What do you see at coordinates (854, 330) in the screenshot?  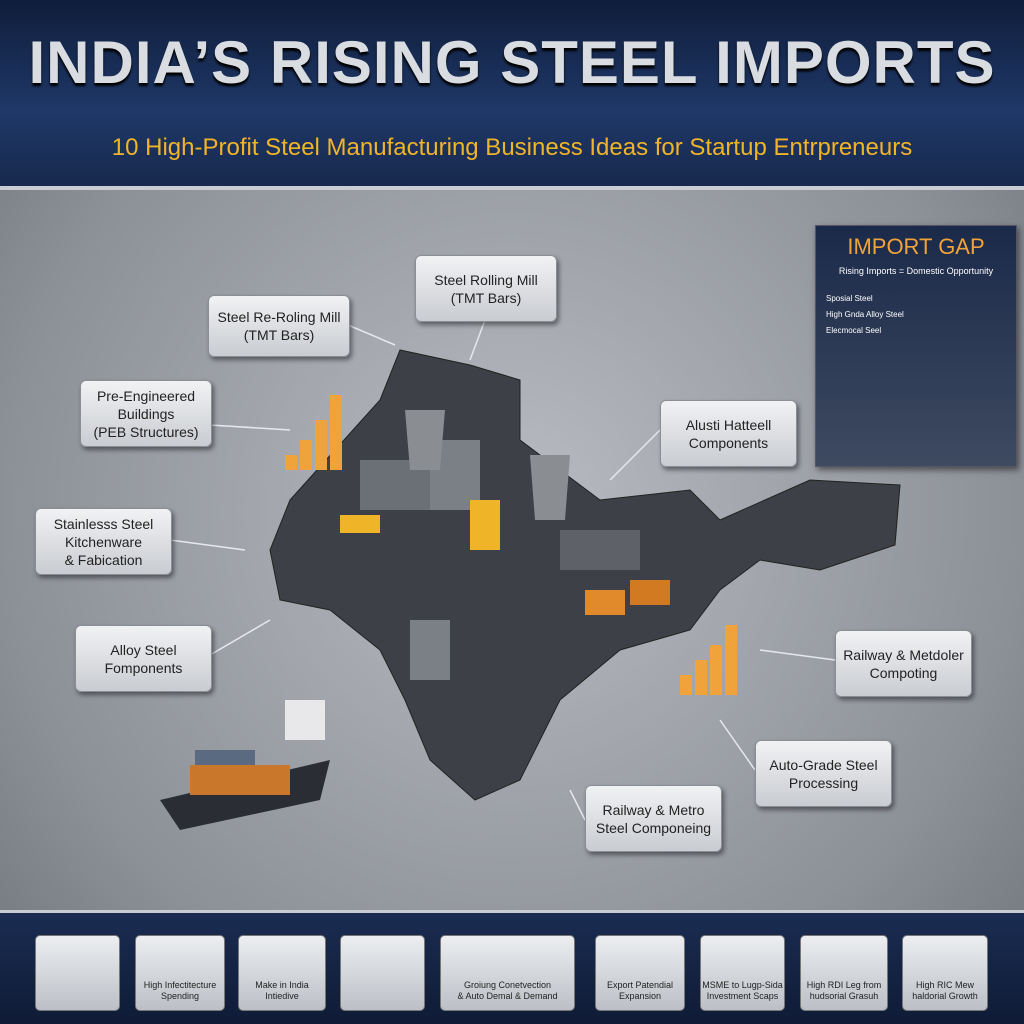 I see `panel-item: Elecmocal Seel` at bounding box center [854, 330].